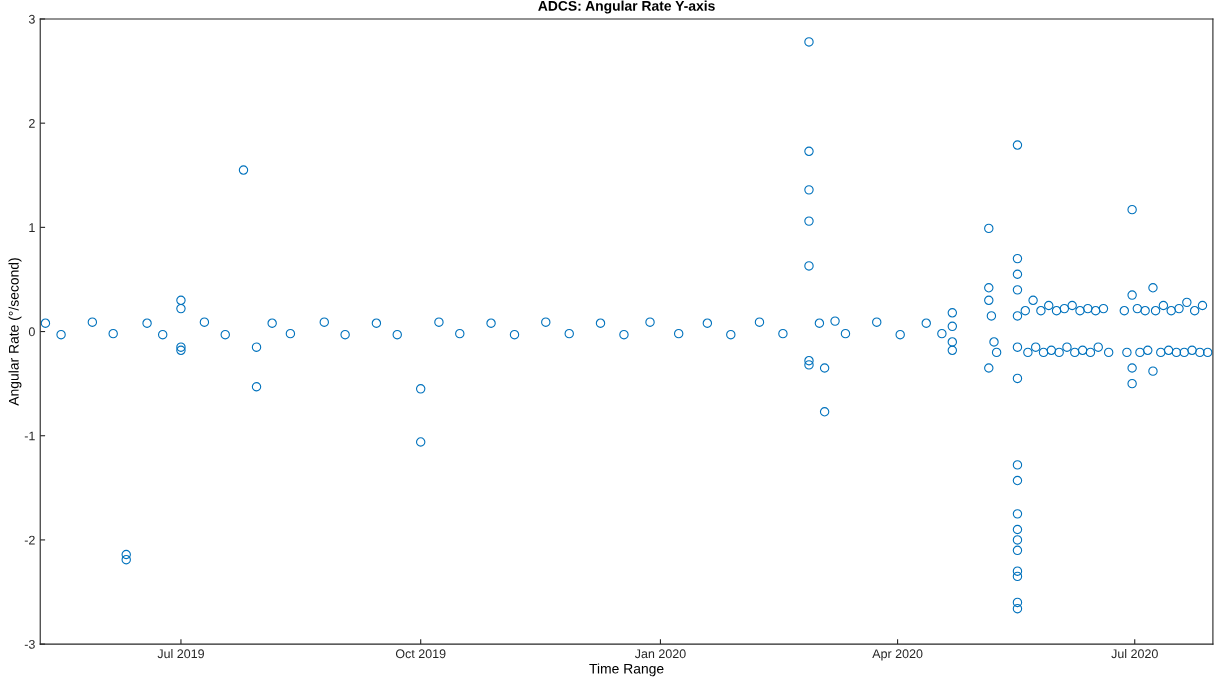 This screenshot has width=1219, height=678. Describe the element at coordinates (31, 332) in the screenshot. I see `y-tick-label: 0` at that location.